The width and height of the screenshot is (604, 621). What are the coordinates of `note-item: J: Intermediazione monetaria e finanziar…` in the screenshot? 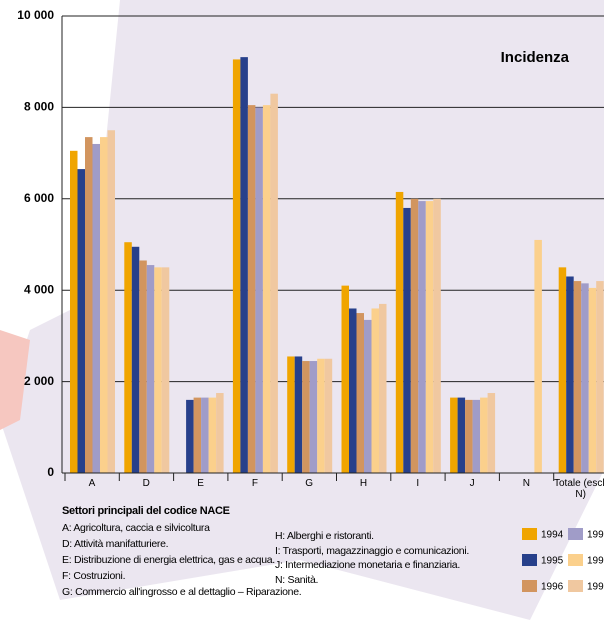 It's located at (367, 565).